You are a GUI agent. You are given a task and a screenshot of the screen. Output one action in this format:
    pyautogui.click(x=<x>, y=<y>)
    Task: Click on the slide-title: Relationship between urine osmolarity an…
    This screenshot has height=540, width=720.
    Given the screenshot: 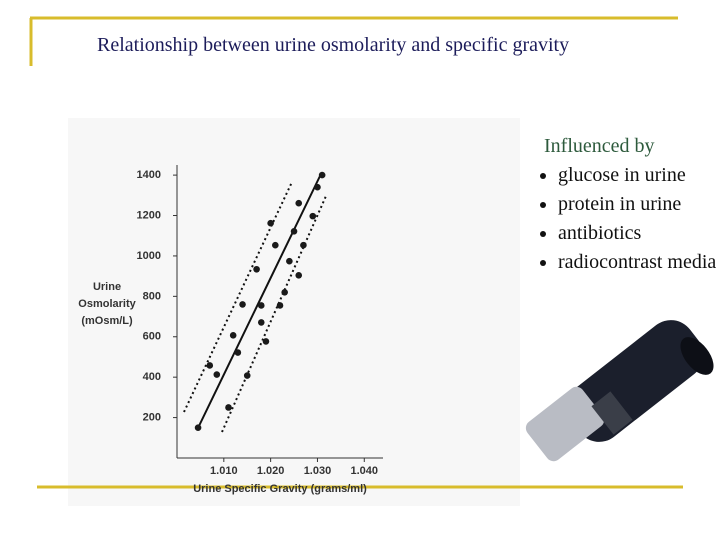 What is the action you would take?
    pyautogui.click(x=333, y=45)
    